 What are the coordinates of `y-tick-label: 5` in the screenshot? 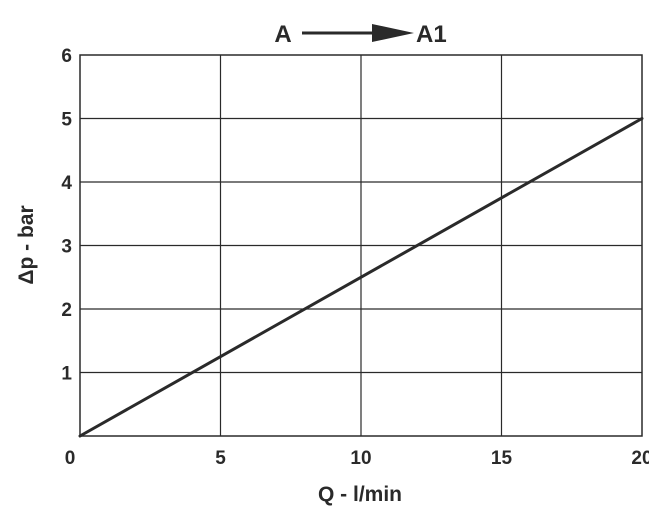 It's located at (66, 120).